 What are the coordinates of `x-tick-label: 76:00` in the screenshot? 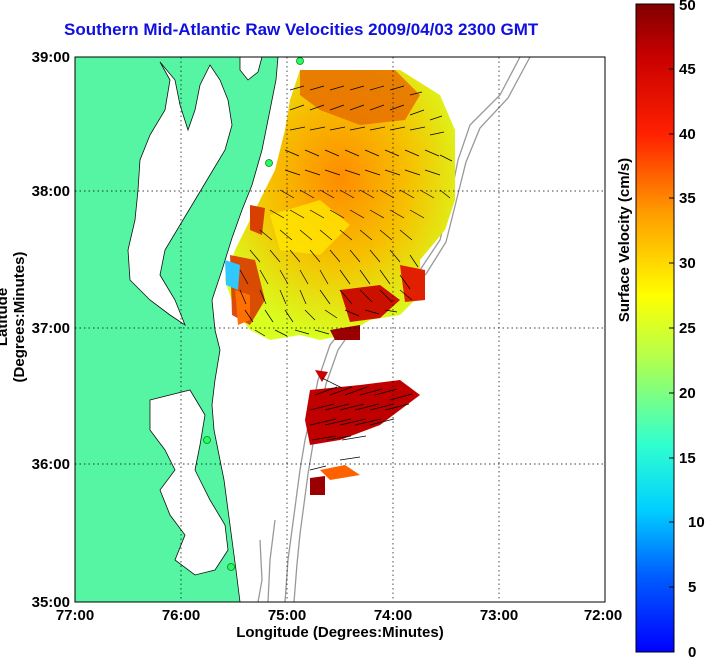 It's located at (181, 615).